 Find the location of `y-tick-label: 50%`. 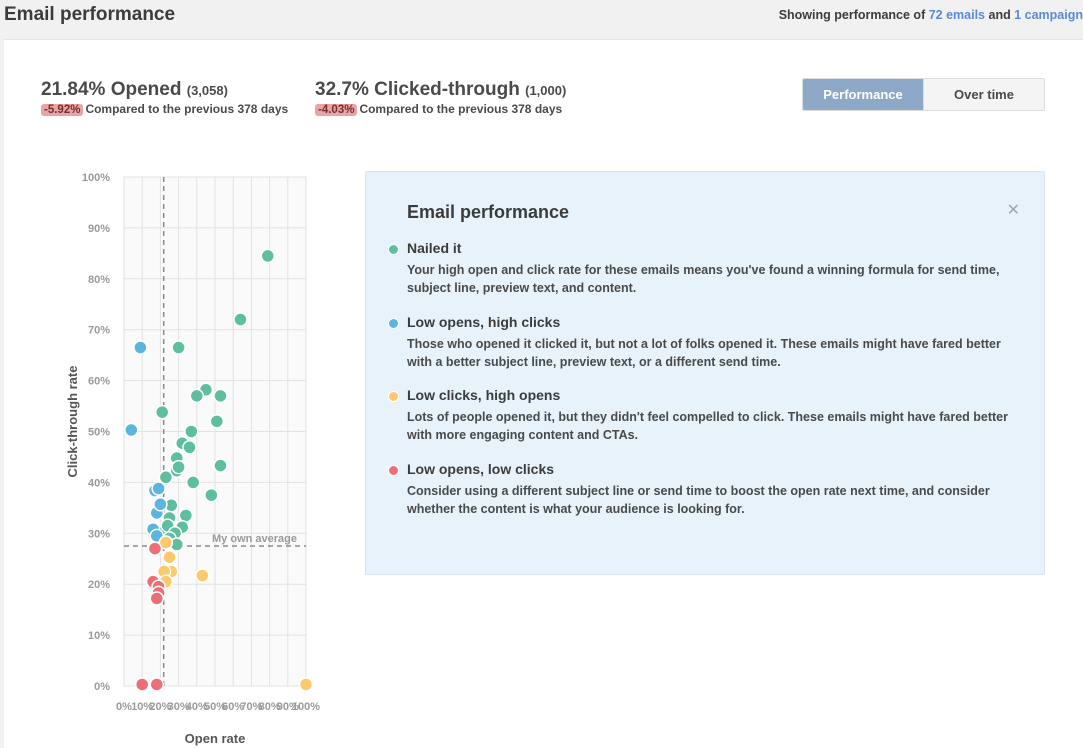

y-tick-label: 50% is located at coordinates (99, 433).